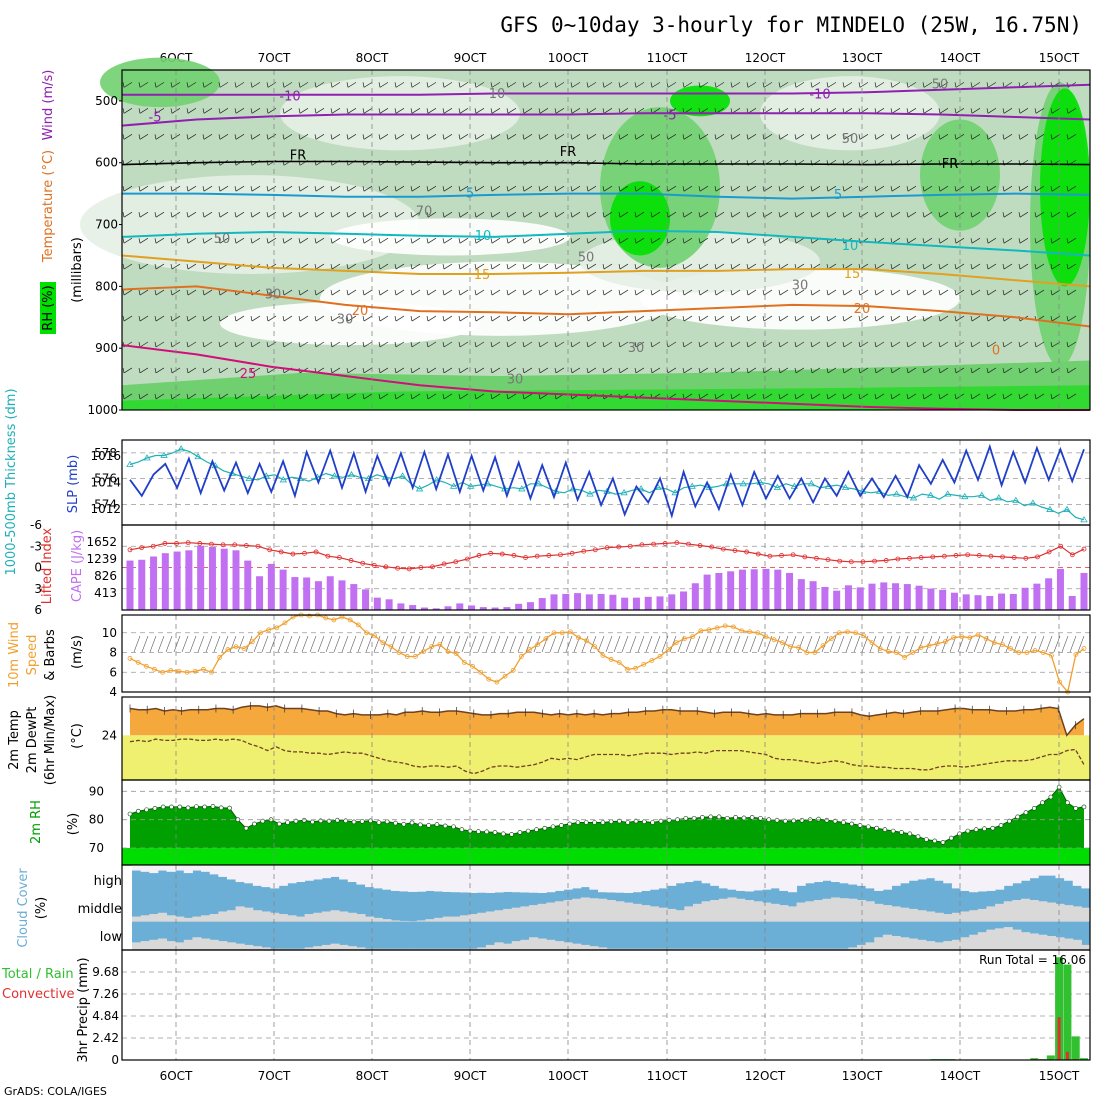 This screenshot has height=1100, width=1100. I want to click on precip-tick-label: 4.84, so click(105, 1016).